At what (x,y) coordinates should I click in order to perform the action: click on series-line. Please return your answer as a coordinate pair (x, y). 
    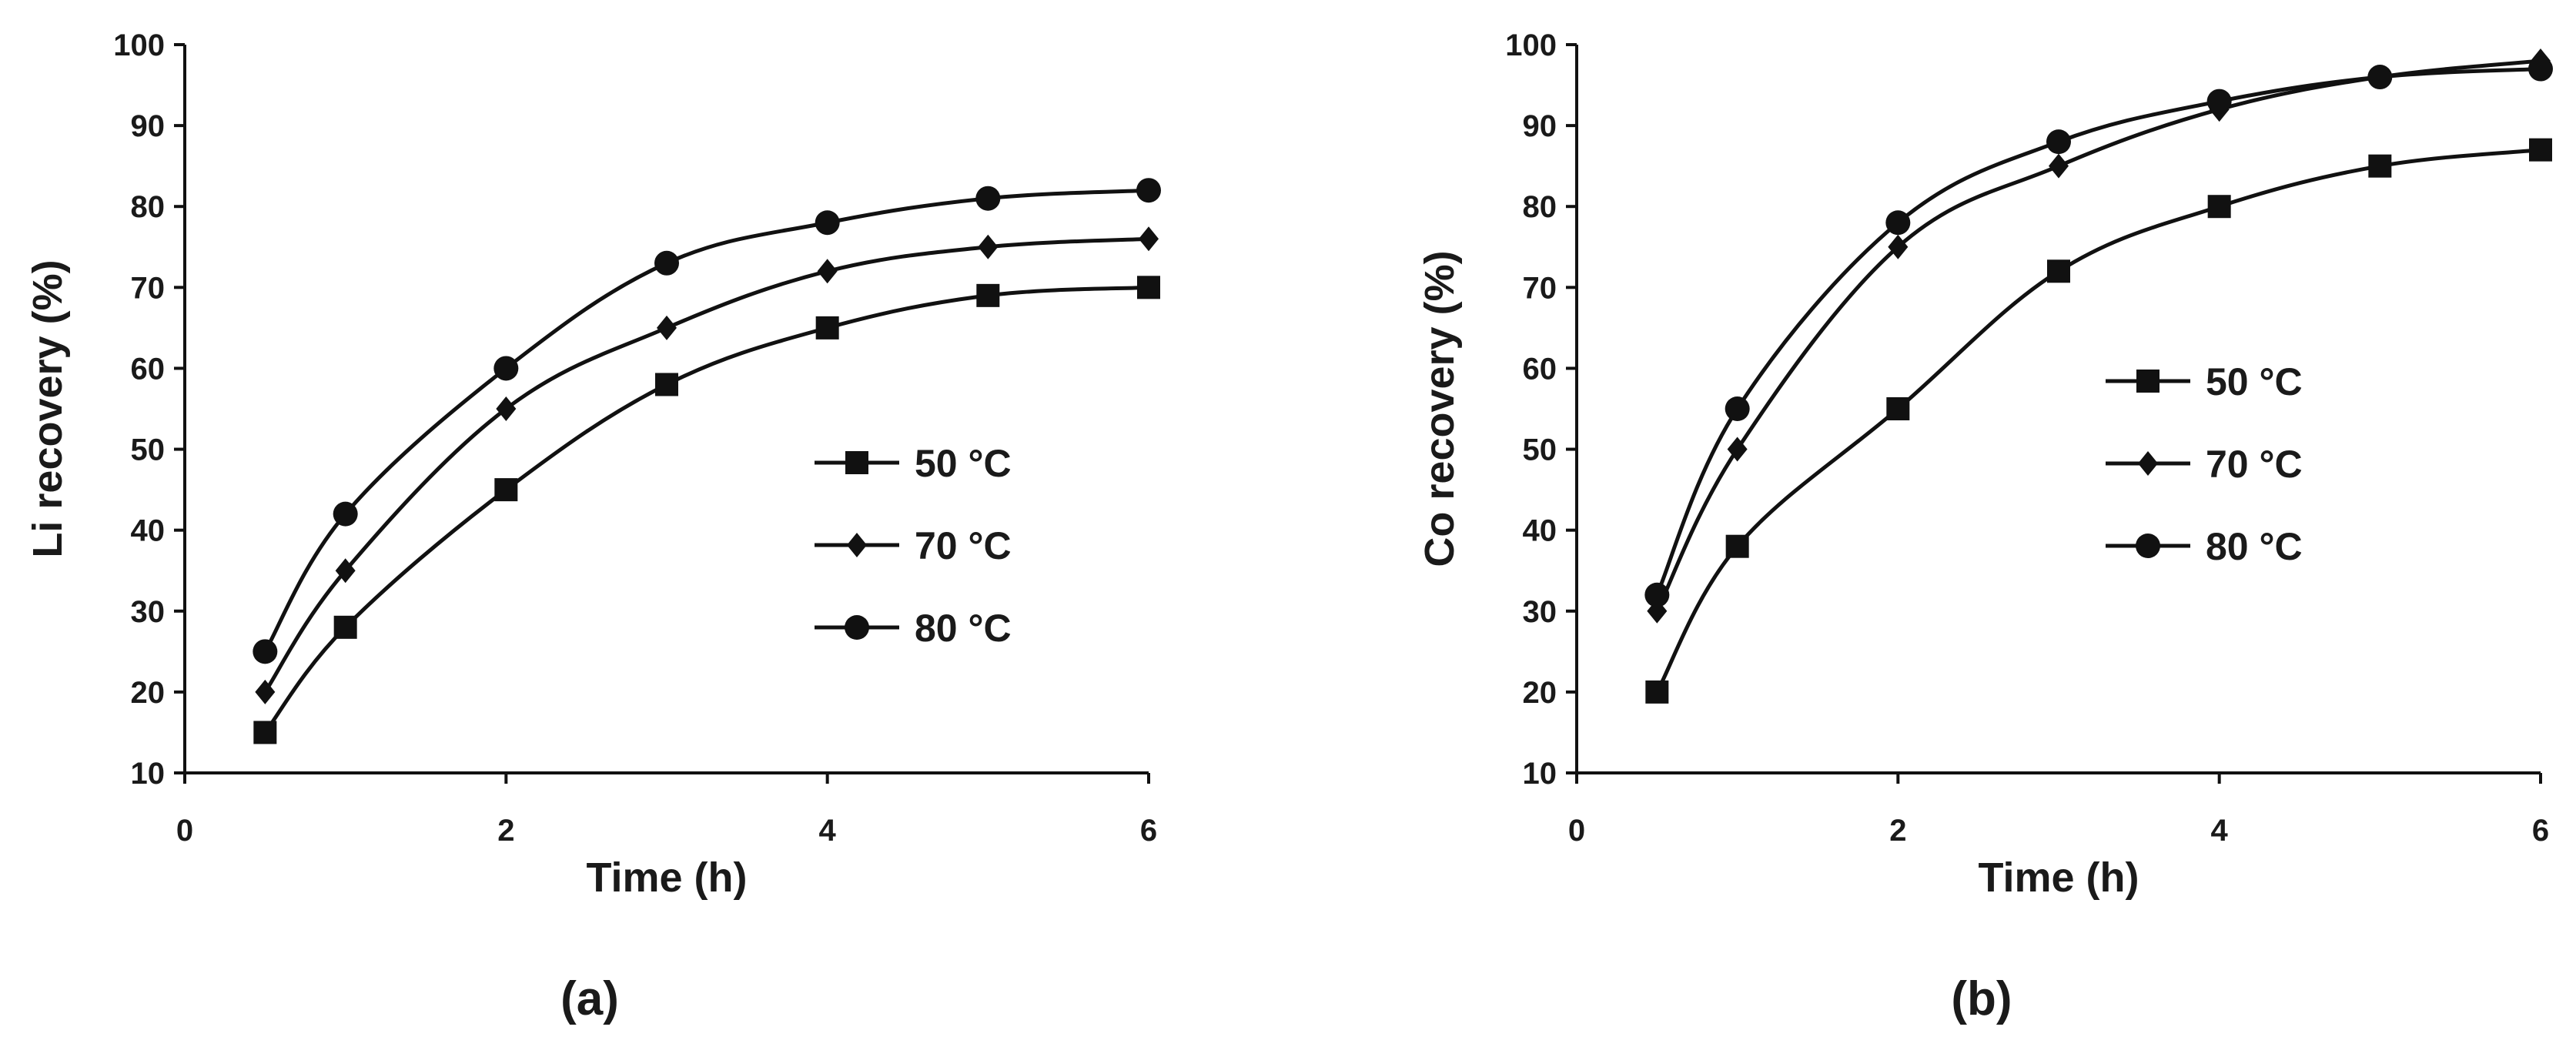
    Looking at the image, I should click on (706, 465).